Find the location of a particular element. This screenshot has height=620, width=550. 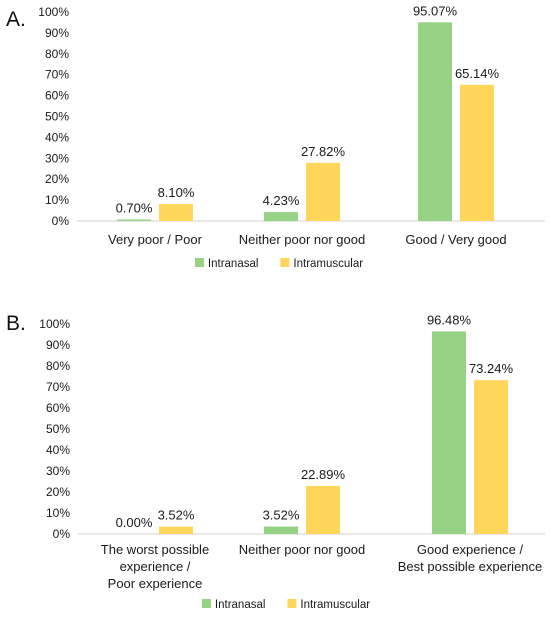

category-label-line: Poor experience is located at coordinates (155, 583).